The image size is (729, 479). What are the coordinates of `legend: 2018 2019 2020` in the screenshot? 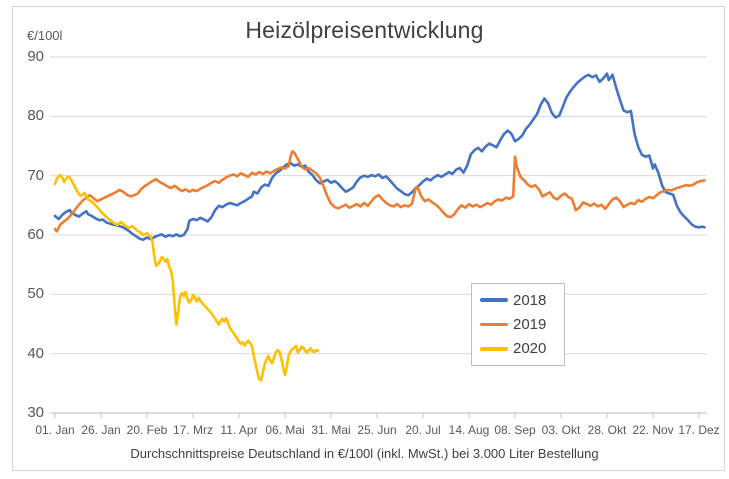 It's located at (518, 324).